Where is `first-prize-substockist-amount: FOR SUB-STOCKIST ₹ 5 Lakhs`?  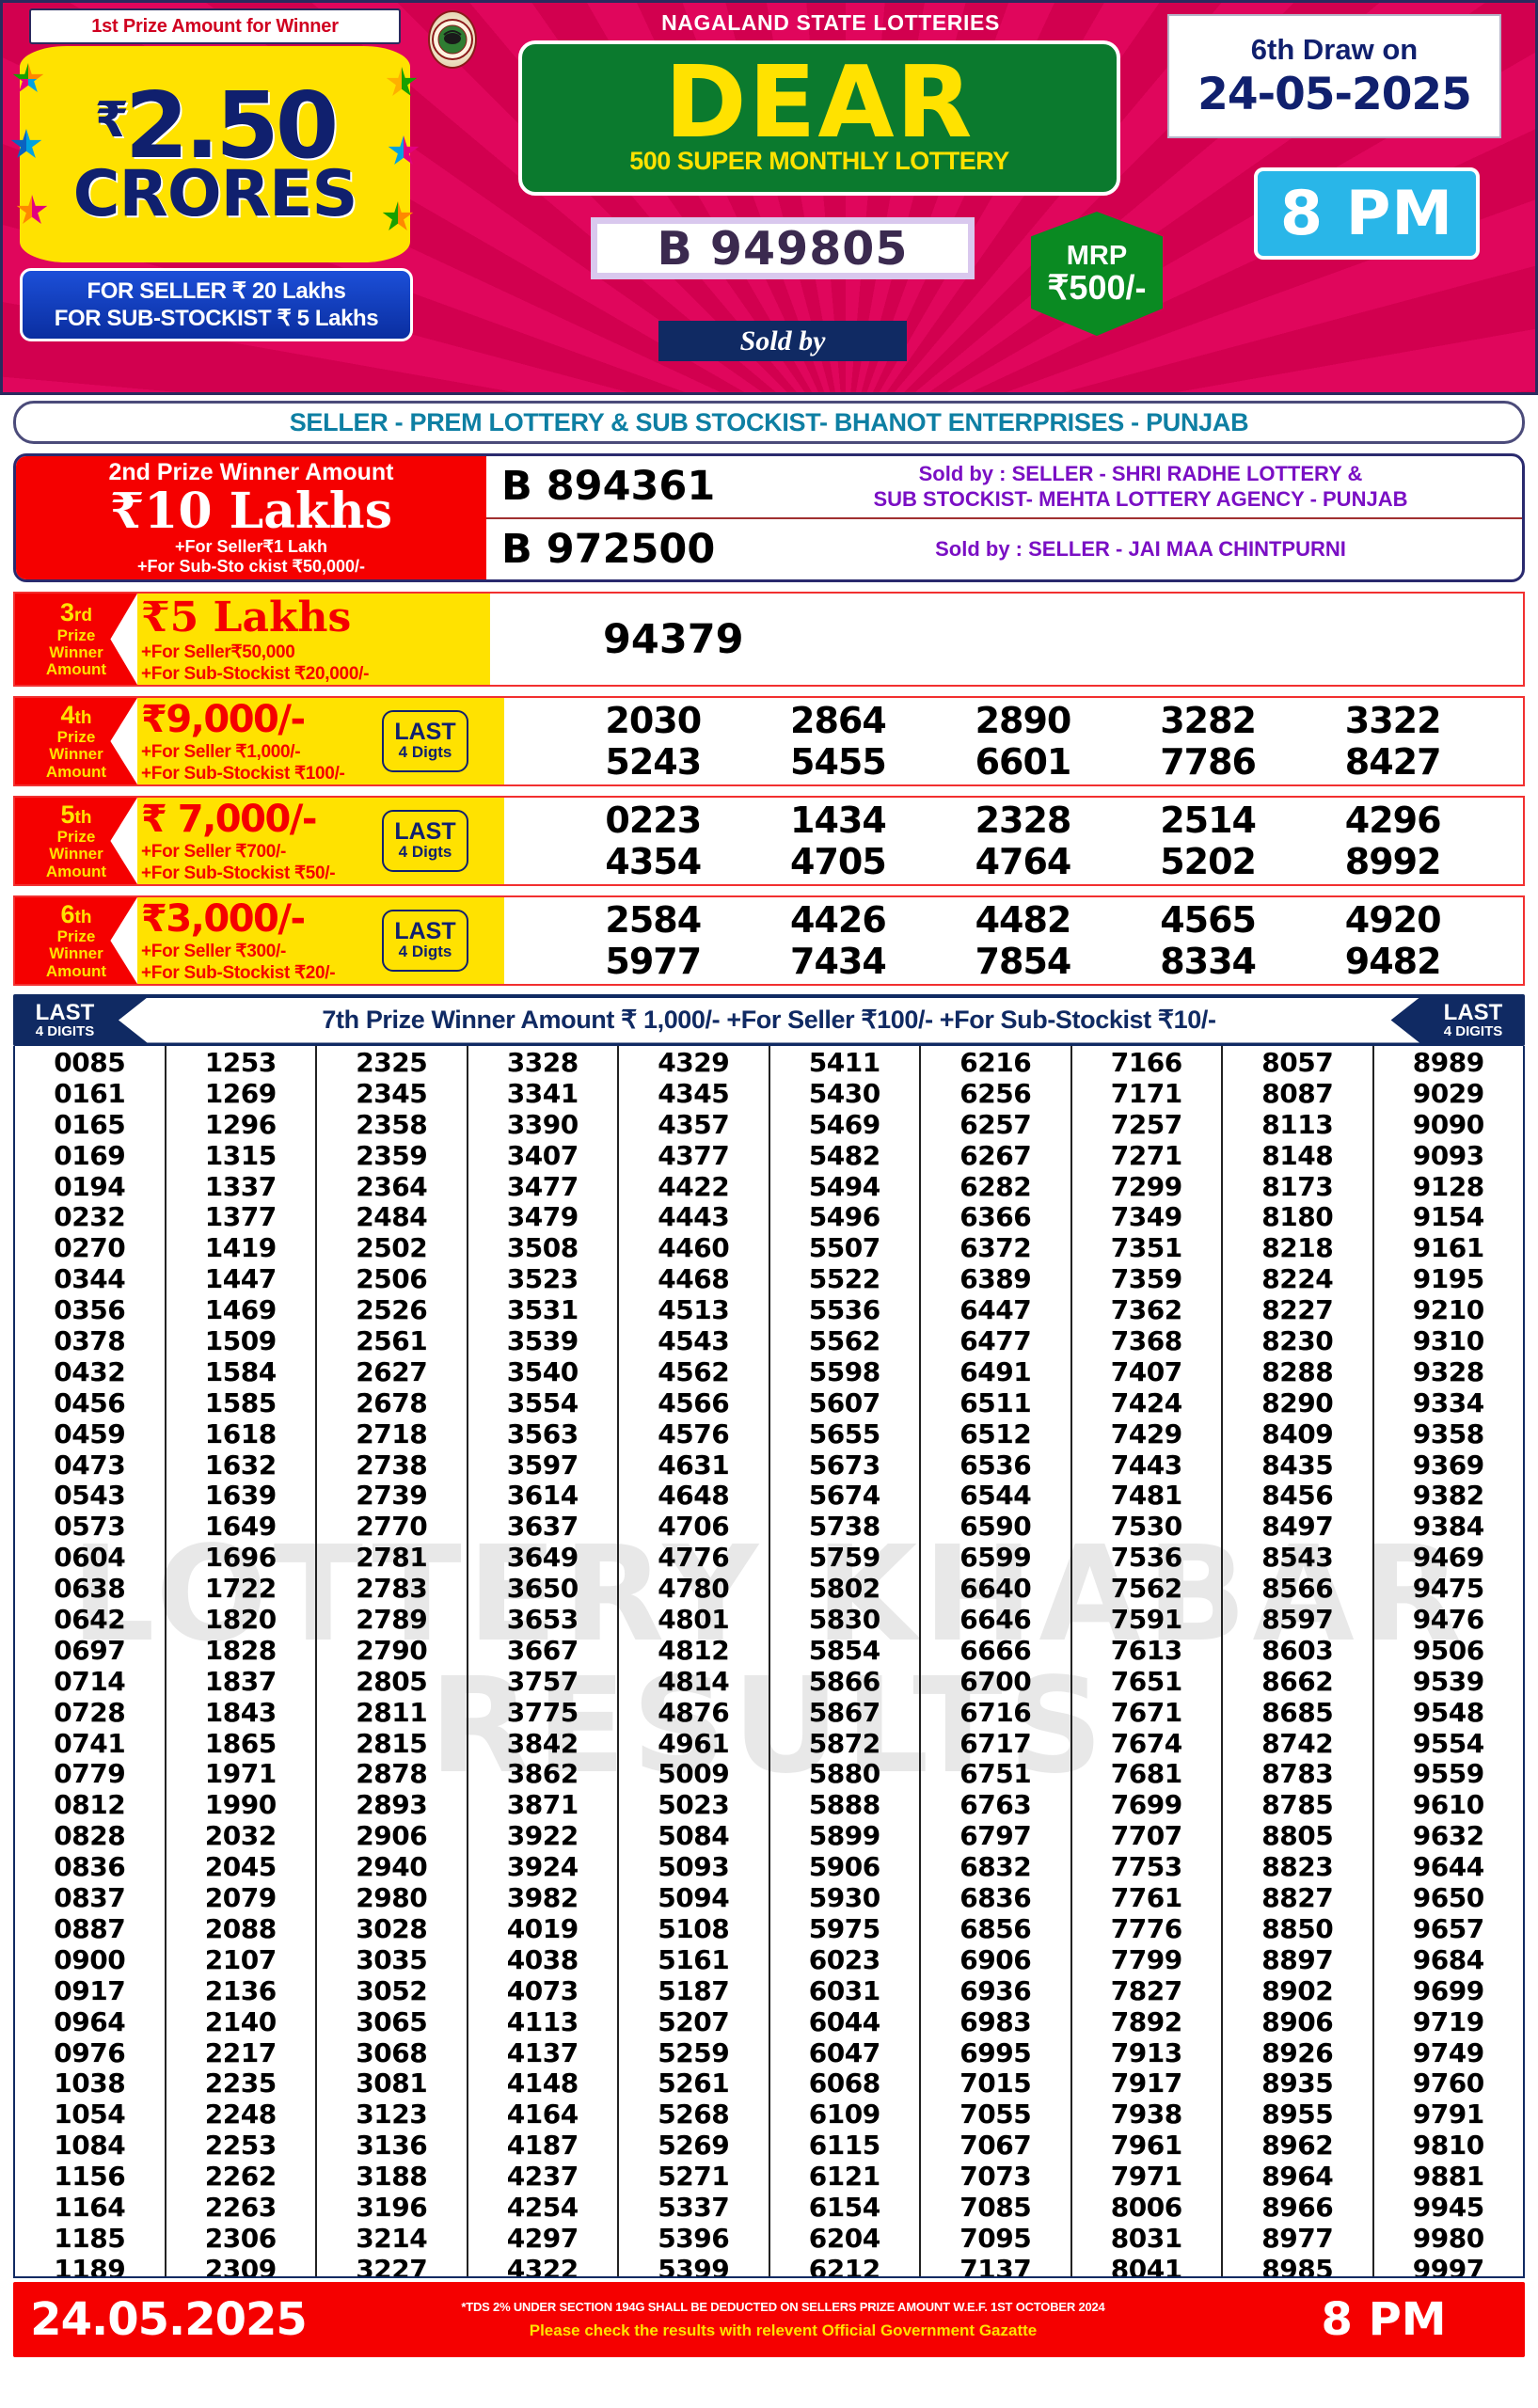 first-prize-substockist-amount: FOR SUB-STOCKIST ₹ 5 Lakhs is located at coordinates (217, 319).